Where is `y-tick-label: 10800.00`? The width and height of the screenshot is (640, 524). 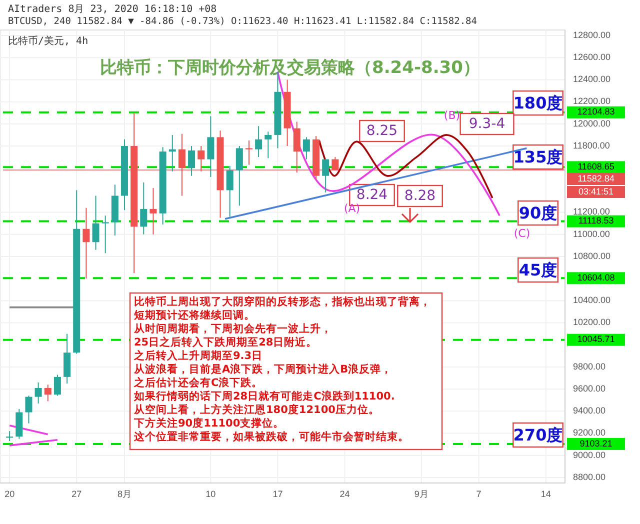 y-tick-label: 10800.00 is located at coordinates (592, 255).